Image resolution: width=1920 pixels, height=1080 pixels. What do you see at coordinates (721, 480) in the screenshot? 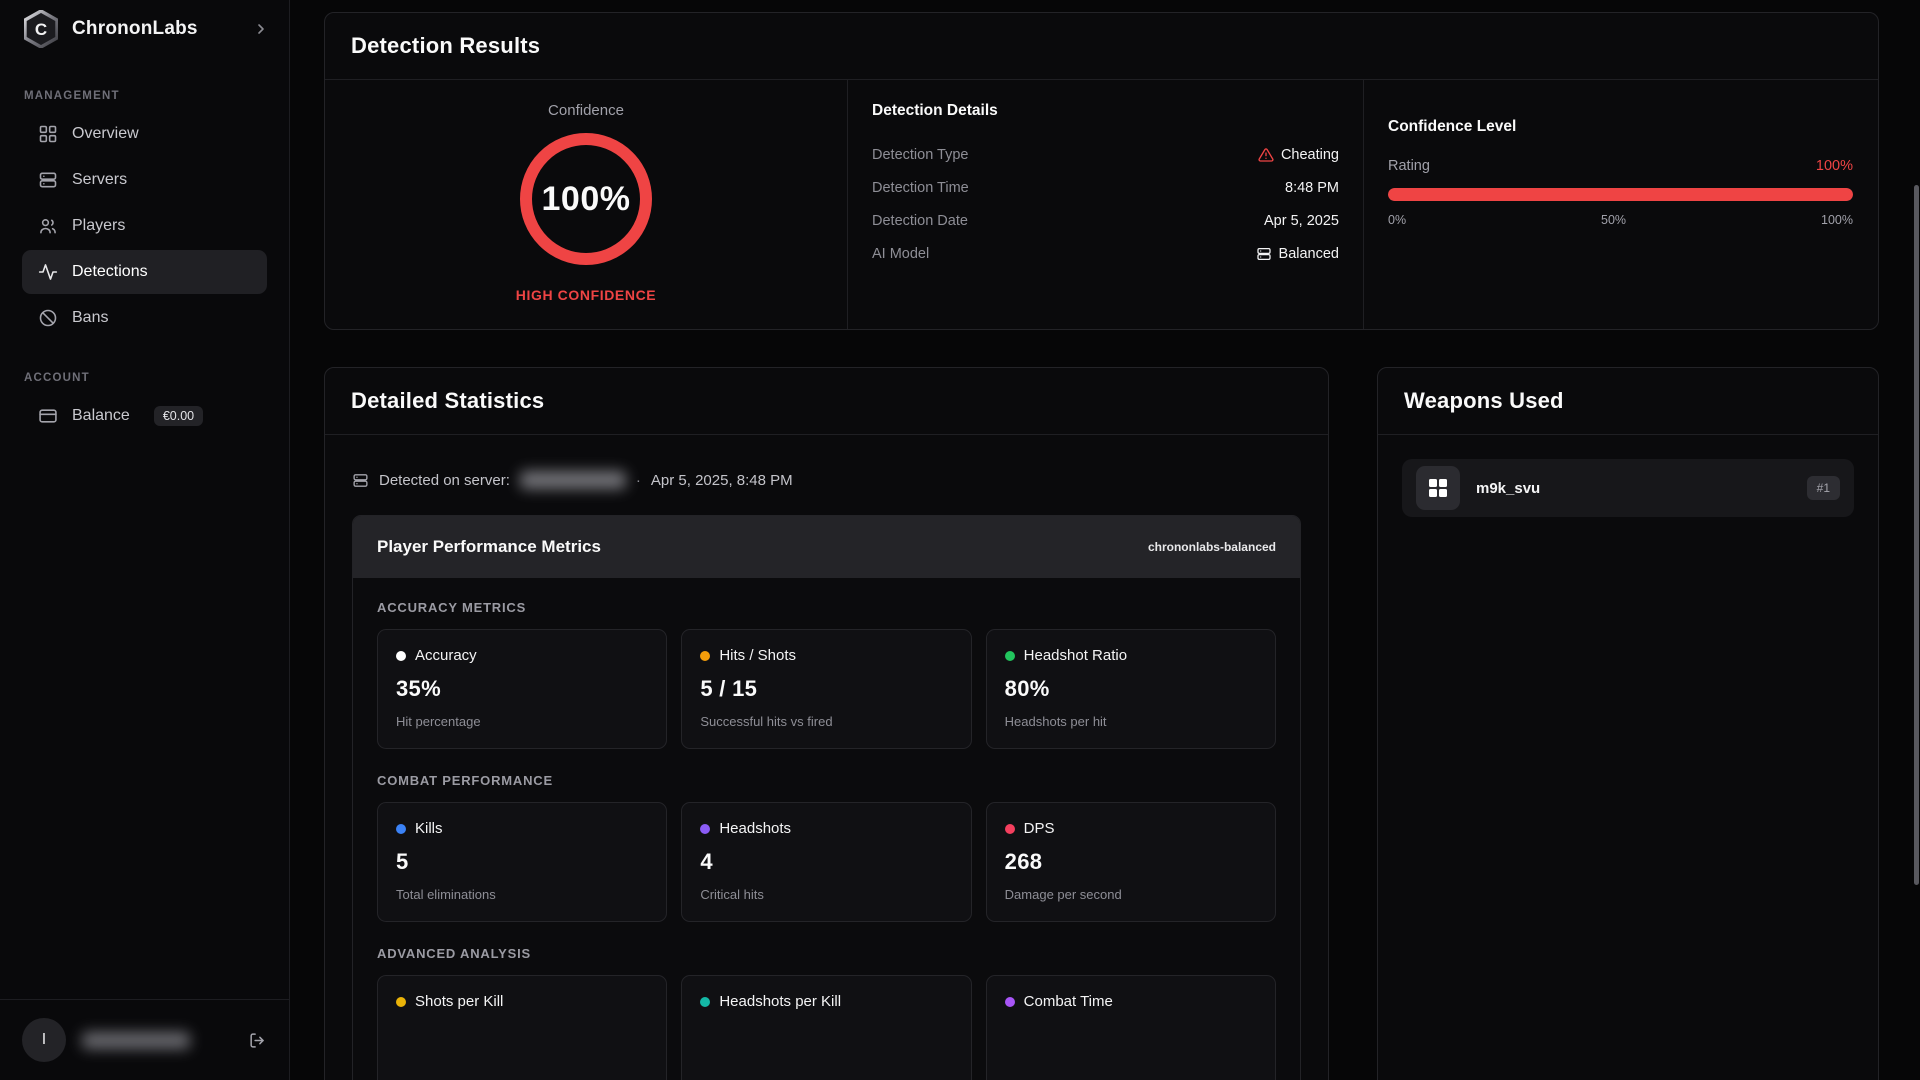
I see `server-line-datetime: Apr 5, 2025, 8:48 PM` at bounding box center [721, 480].